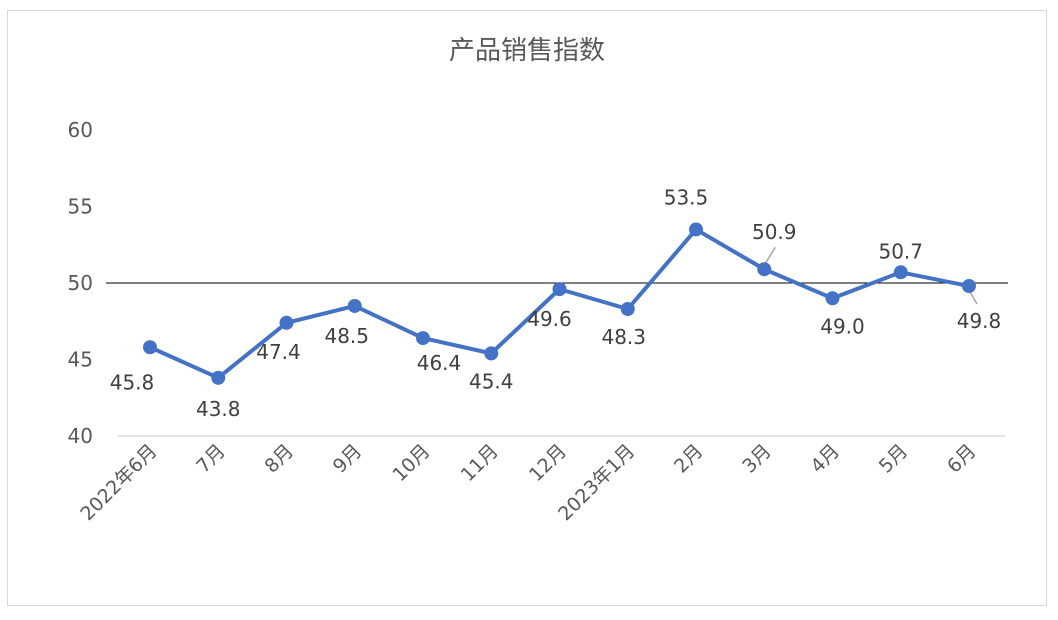 The image size is (1058, 620). Describe the element at coordinates (491, 381) in the screenshot. I see `data-label: 45.4` at that location.